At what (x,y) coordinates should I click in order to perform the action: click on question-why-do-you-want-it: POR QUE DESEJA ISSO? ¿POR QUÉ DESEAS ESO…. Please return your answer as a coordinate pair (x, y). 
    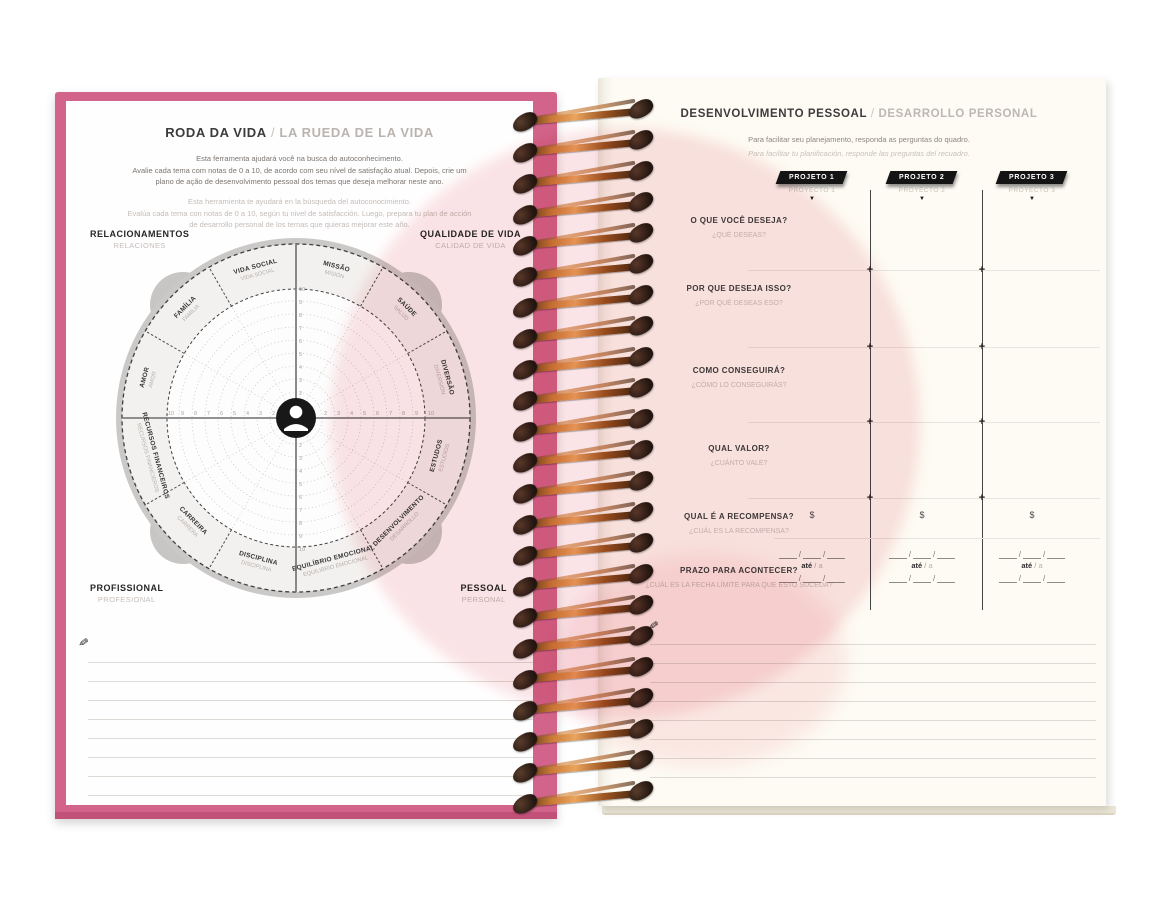
    Looking at the image, I should click on (739, 295).